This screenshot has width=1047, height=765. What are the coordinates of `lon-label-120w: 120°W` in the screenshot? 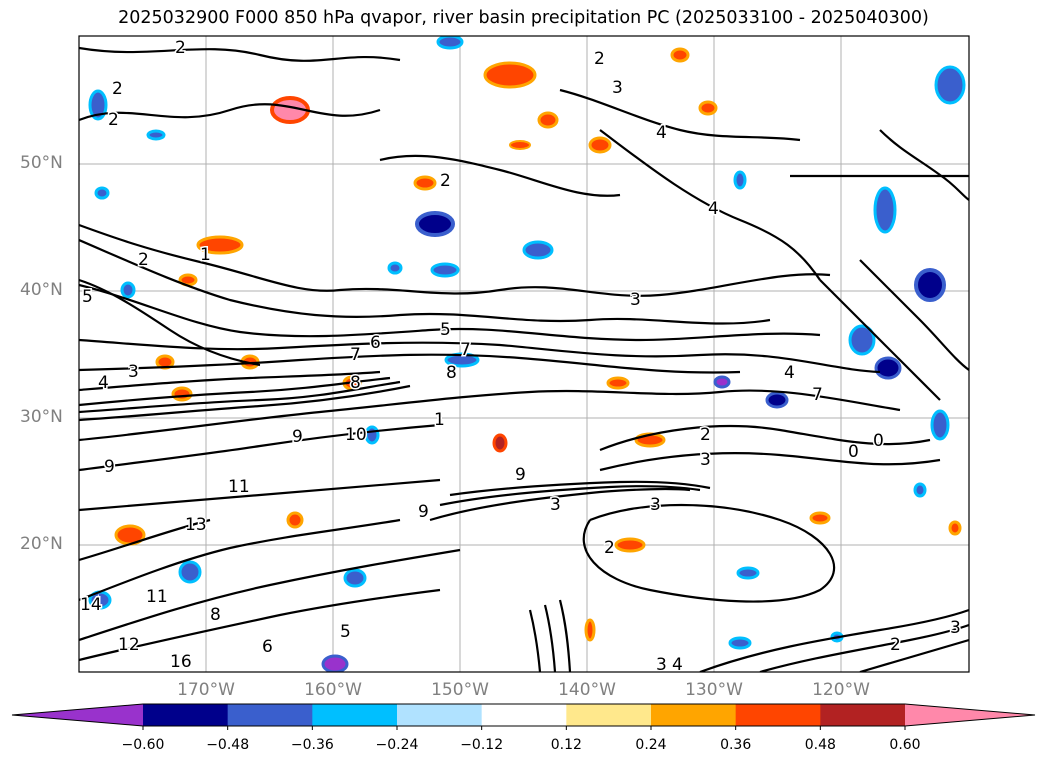 It's located at (841, 690).